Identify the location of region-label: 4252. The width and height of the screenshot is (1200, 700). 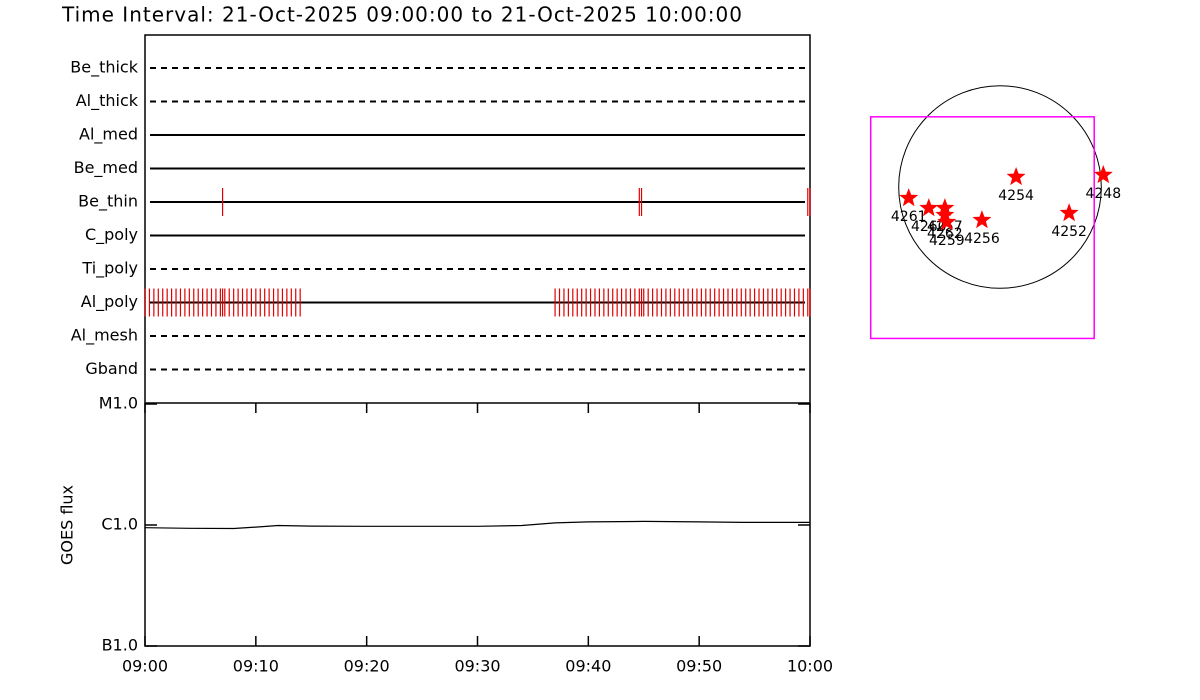
(1069, 232).